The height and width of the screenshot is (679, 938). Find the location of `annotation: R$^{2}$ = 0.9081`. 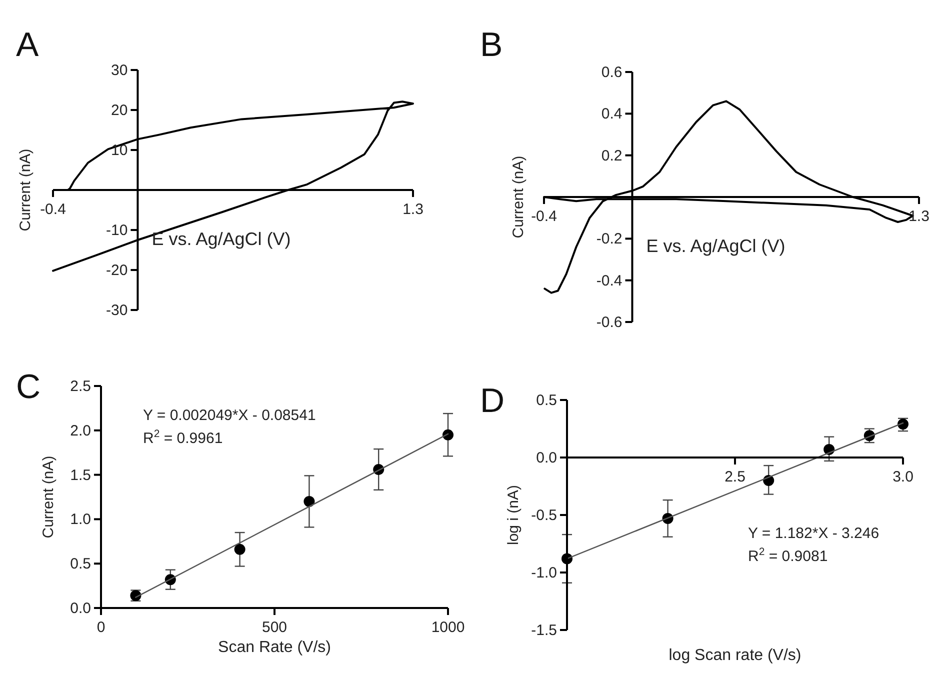

annotation: R$^{2}$ = 0.9081 is located at coordinates (788, 555).